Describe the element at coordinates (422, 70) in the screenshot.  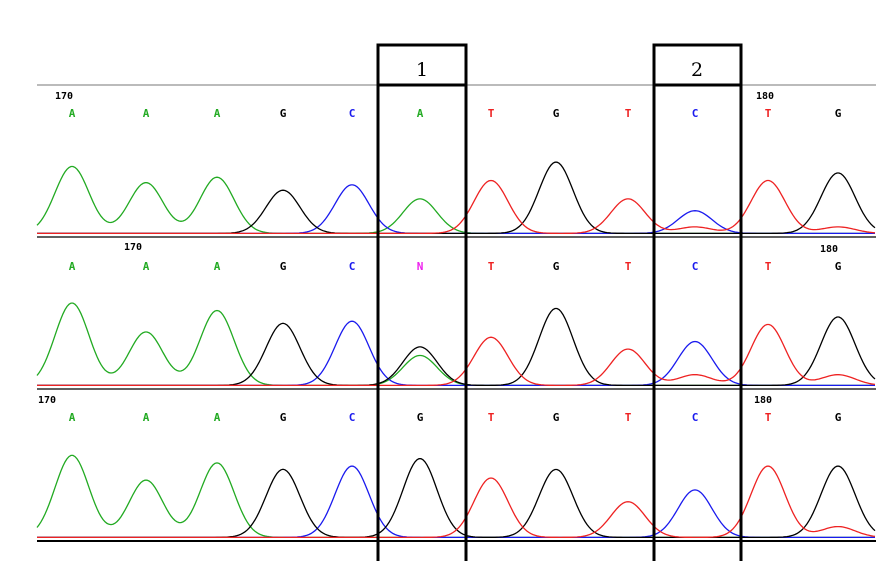
I see `highlight-box-1-label: 1` at that location.